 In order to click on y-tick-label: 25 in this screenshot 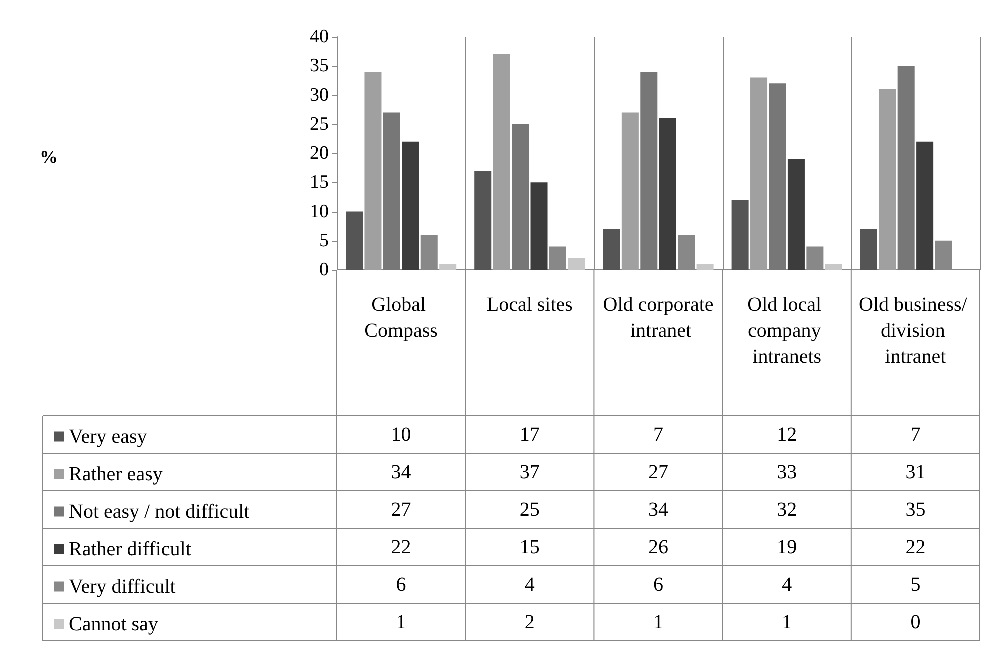, I will do `click(319, 124)`.